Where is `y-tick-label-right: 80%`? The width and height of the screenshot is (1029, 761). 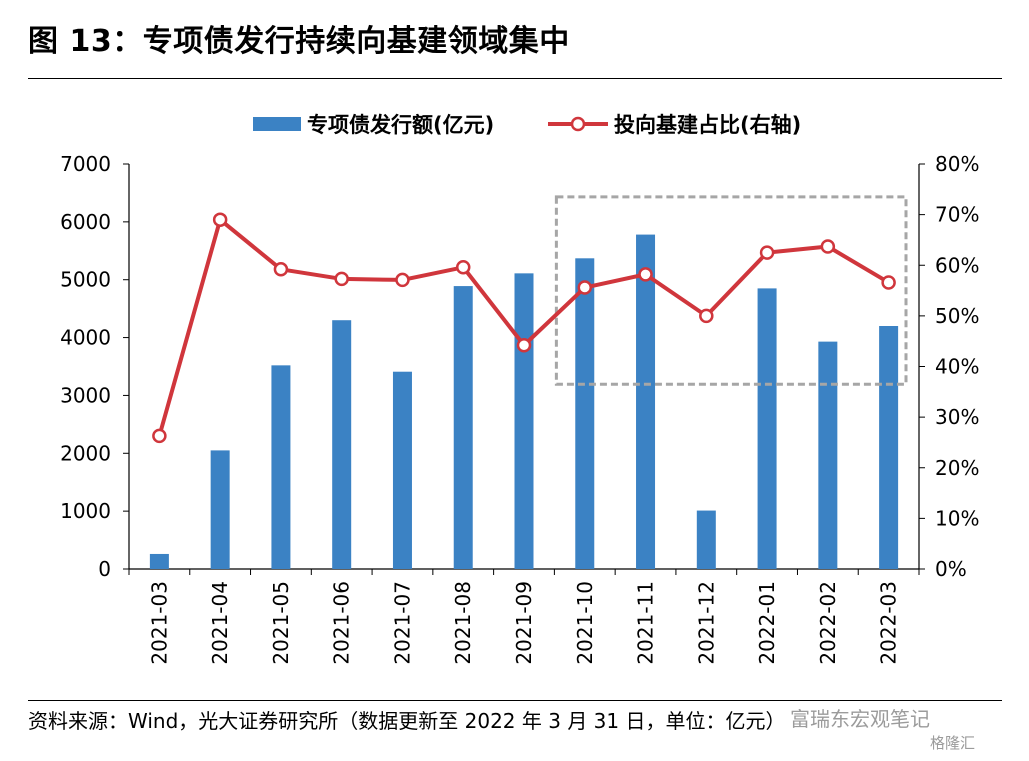 y-tick-label-right: 80% is located at coordinates (957, 164).